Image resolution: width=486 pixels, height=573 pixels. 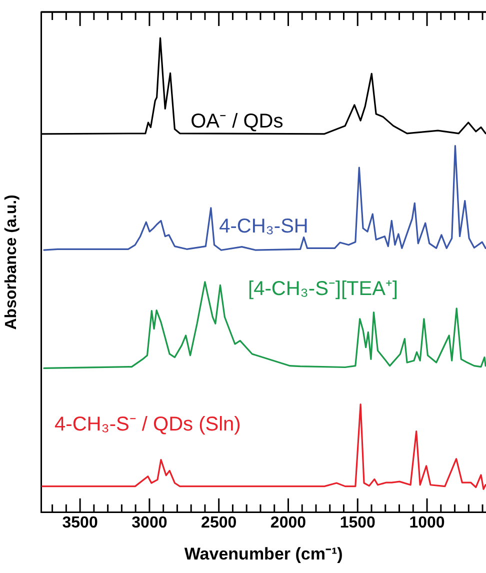 What do you see at coordinates (263, 554) in the screenshot?
I see `x-axis-title: Wavenumber (cm⁻¹)` at bounding box center [263, 554].